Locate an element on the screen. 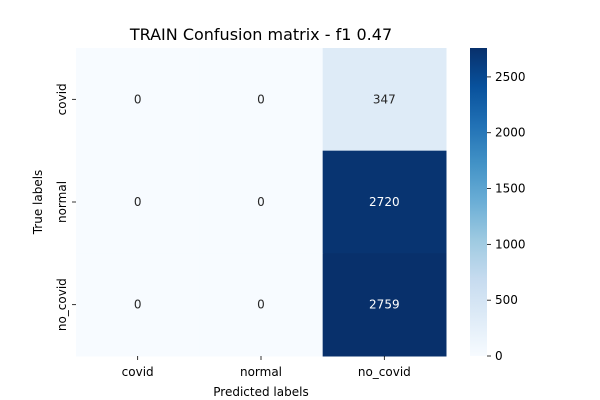  cell-value-normal-covid: 0 is located at coordinates (138, 202).